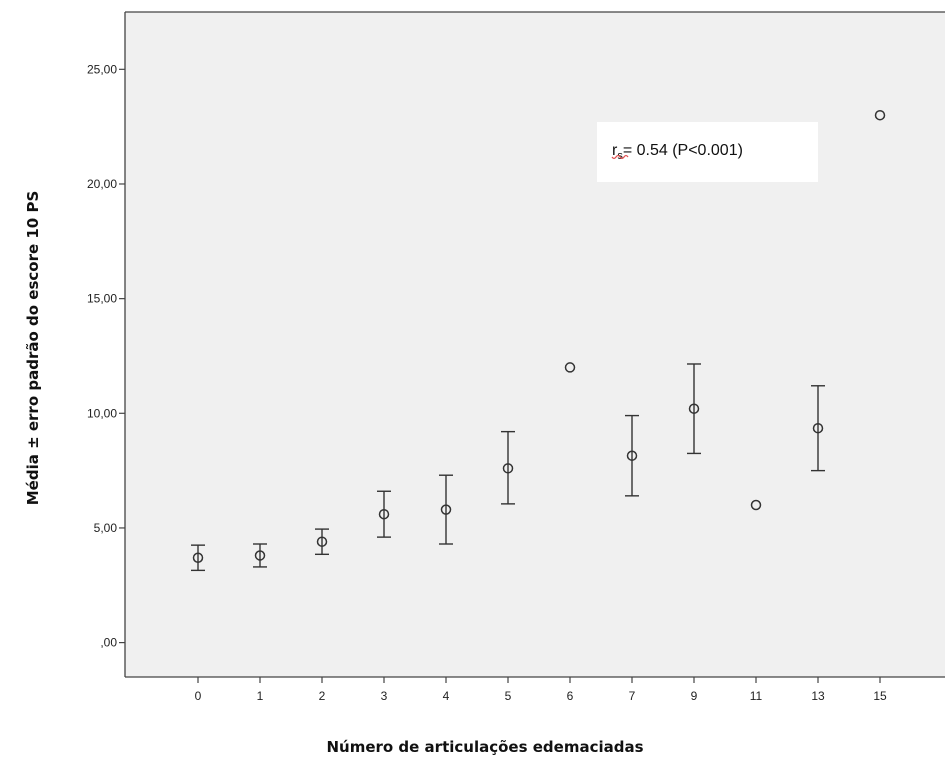 Image resolution: width=945 pixels, height=765 pixels. I want to click on x-tick-label: 5, so click(508, 696).